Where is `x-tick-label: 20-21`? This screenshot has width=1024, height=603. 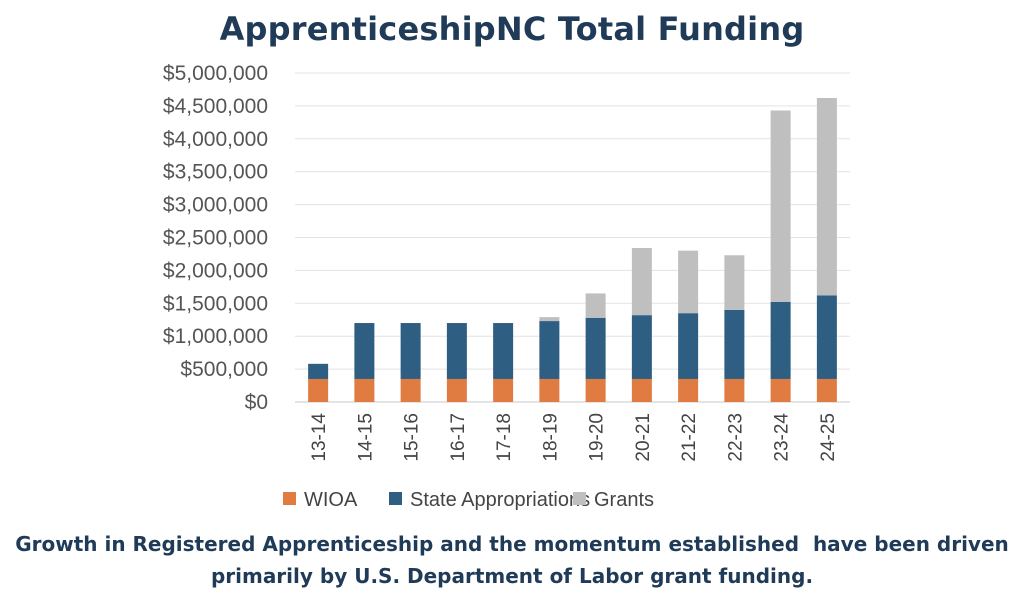
x-tick-label: 20-21 is located at coordinates (643, 437).